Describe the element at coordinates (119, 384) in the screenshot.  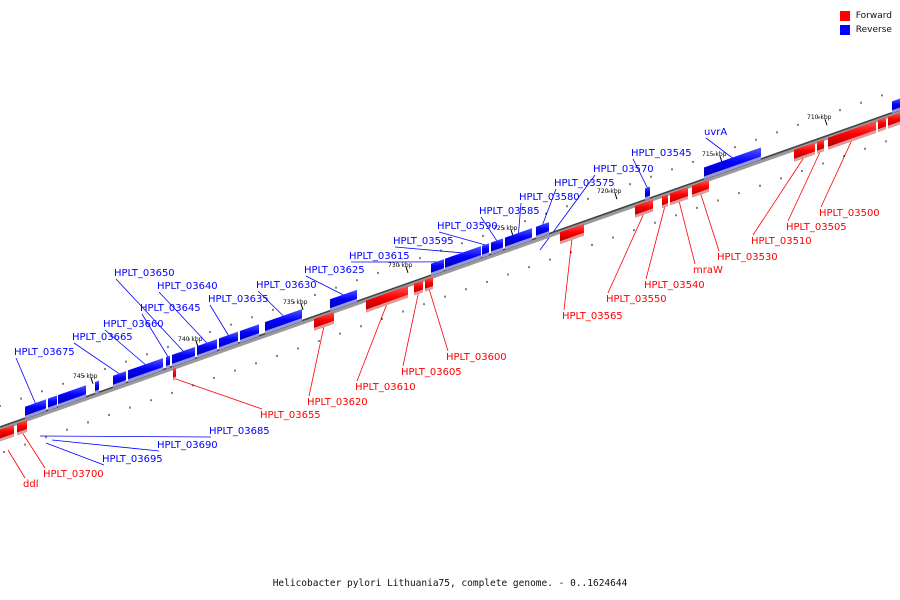
I see `gene-hplt_03665-shadow` at that location.